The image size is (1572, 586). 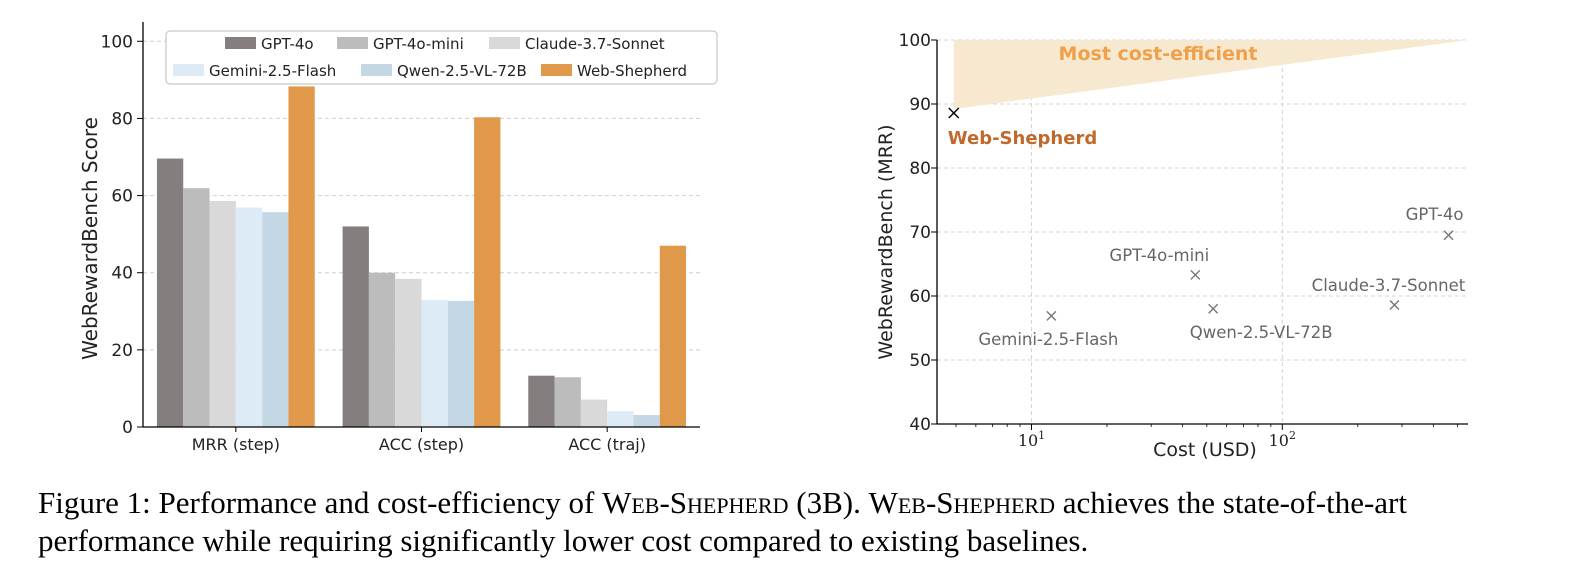 What do you see at coordinates (1158, 54) in the screenshot?
I see `region-label: Most cost-efficient` at bounding box center [1158, 54].